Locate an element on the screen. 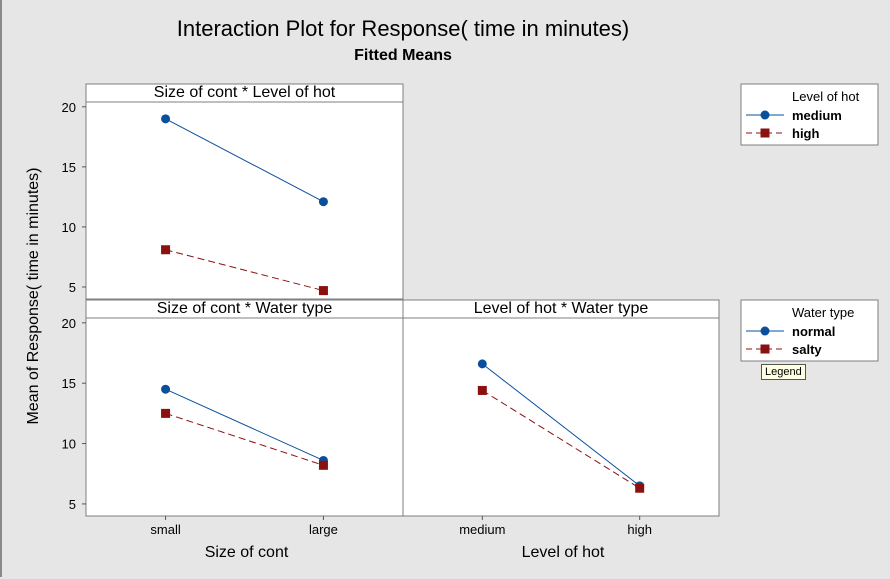 This screenshot has height=579, width=890. legend-item-label: medium is located at coordinates (817, 115).